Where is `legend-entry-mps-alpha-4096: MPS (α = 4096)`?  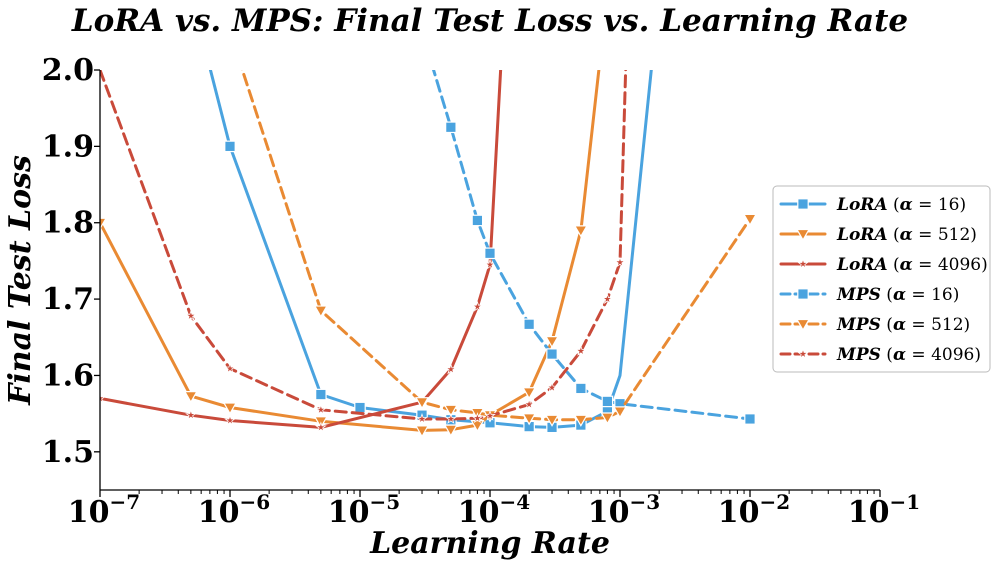
legend-entry-mps-alpha-4096: MPS (α = 4096) is located at coordinates (880, 355).